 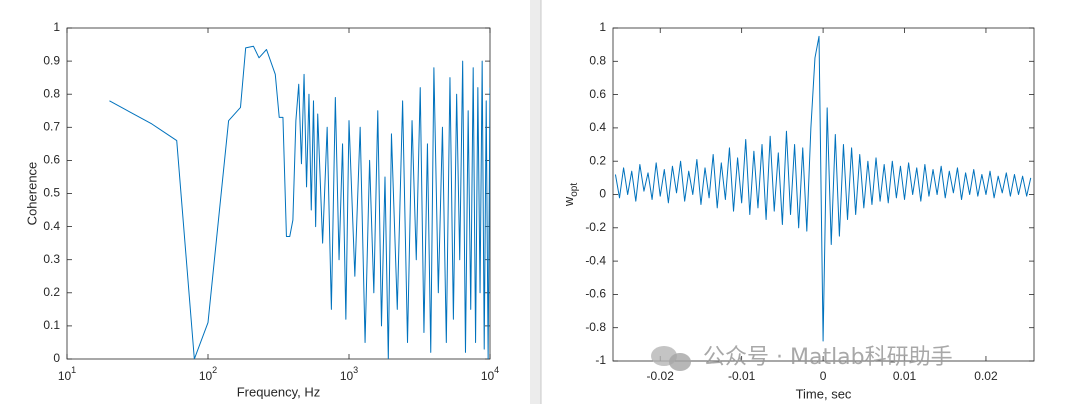 I want to click on panel-divider, so click(x=535, y=202).